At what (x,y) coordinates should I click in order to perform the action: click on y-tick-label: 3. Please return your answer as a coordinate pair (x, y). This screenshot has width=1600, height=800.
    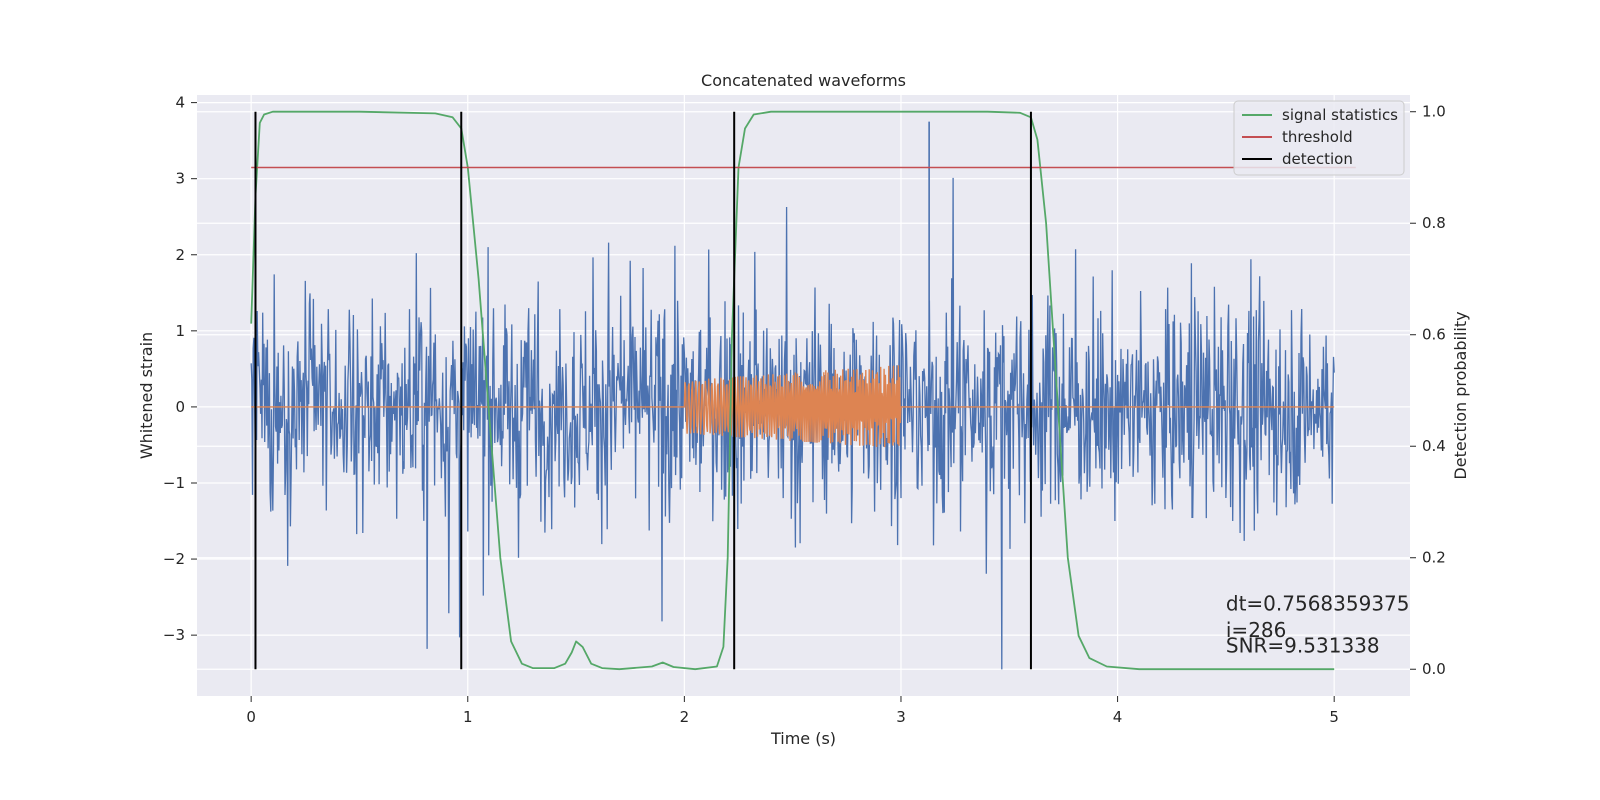
    Looking at the image, I should click on (180, 179).